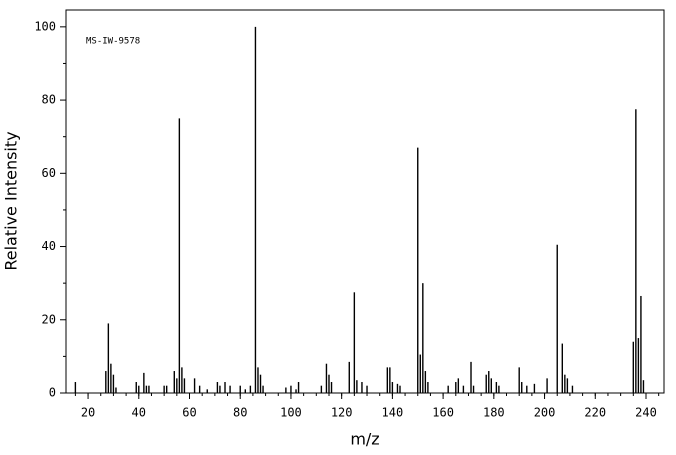 The width and height of the screenshot is (676, 455). What do you see at coordinates (45, 26) in the screenshot?
I see `y-tick-label: 100` at bounding box center [45, 26].